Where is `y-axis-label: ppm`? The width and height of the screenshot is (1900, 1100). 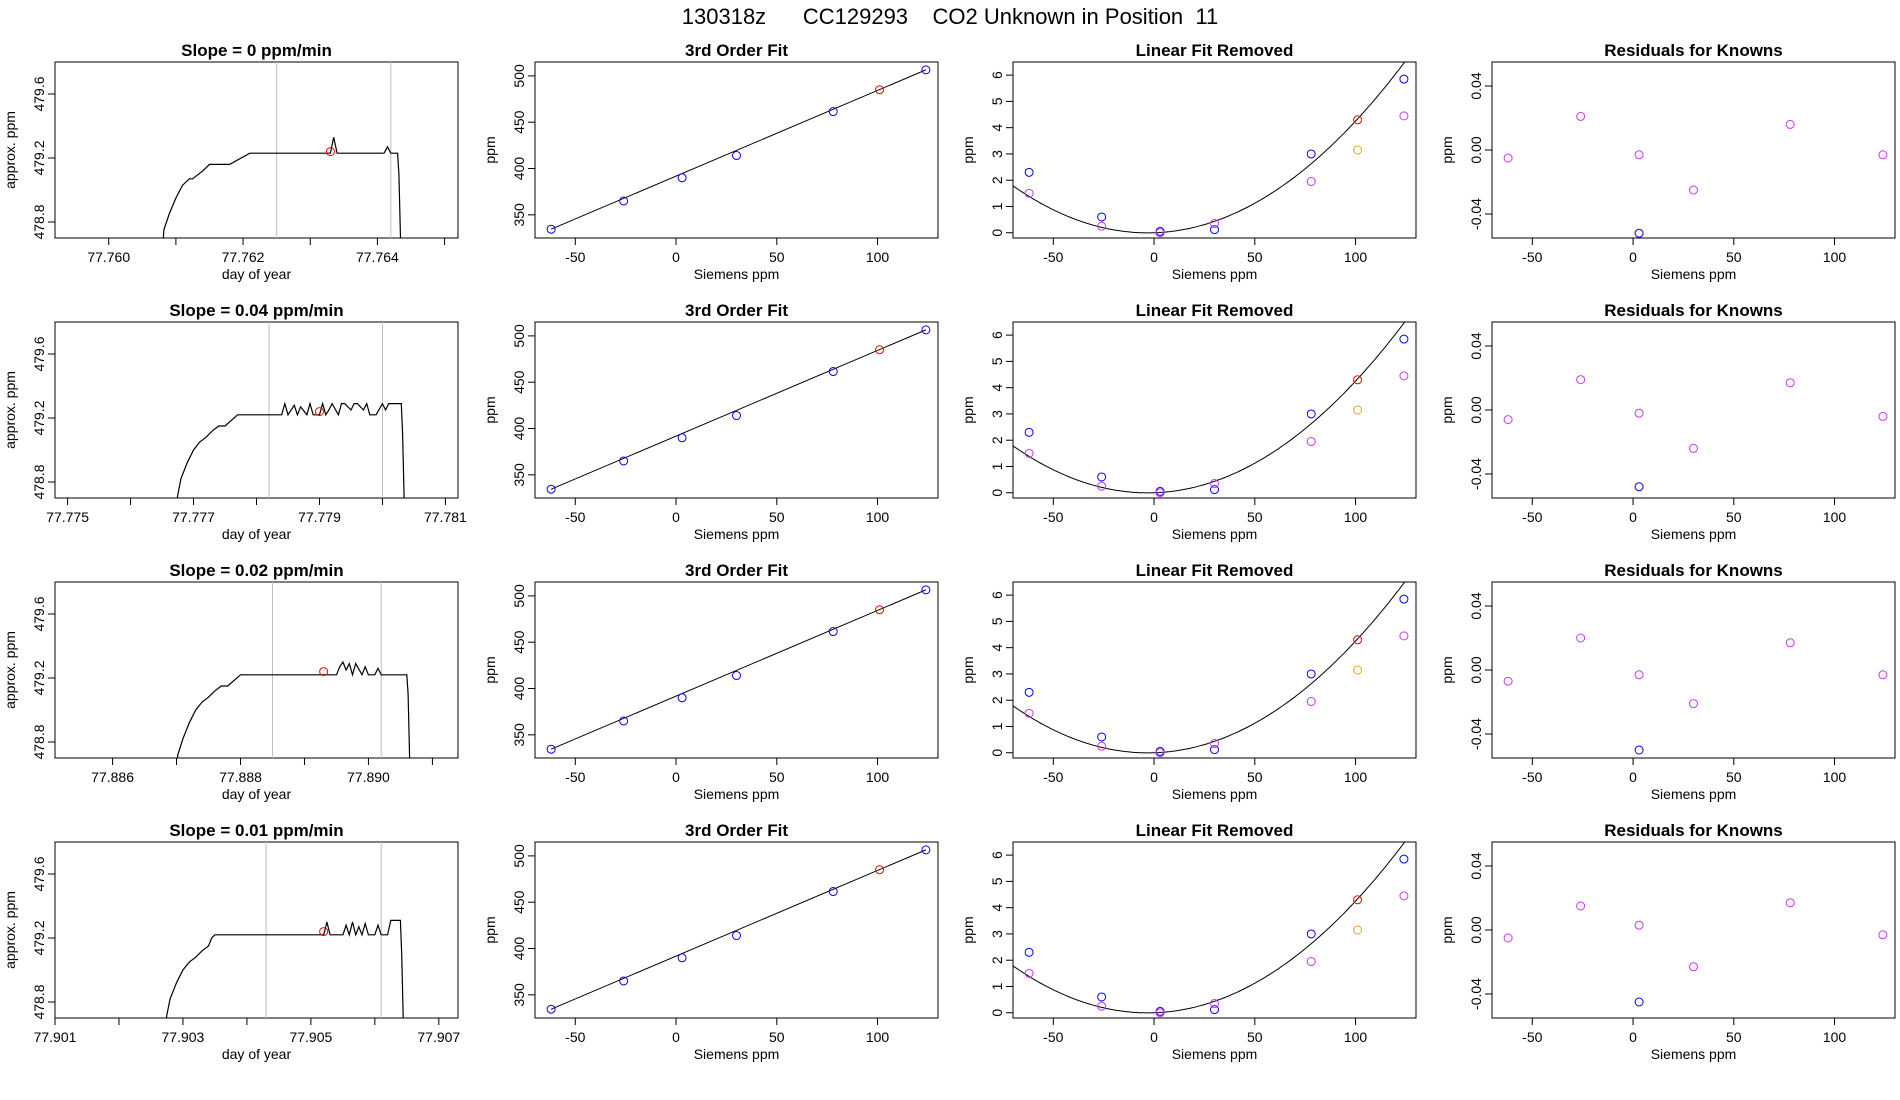
y-axis-label: ppm is located at coordinates (490, 669).